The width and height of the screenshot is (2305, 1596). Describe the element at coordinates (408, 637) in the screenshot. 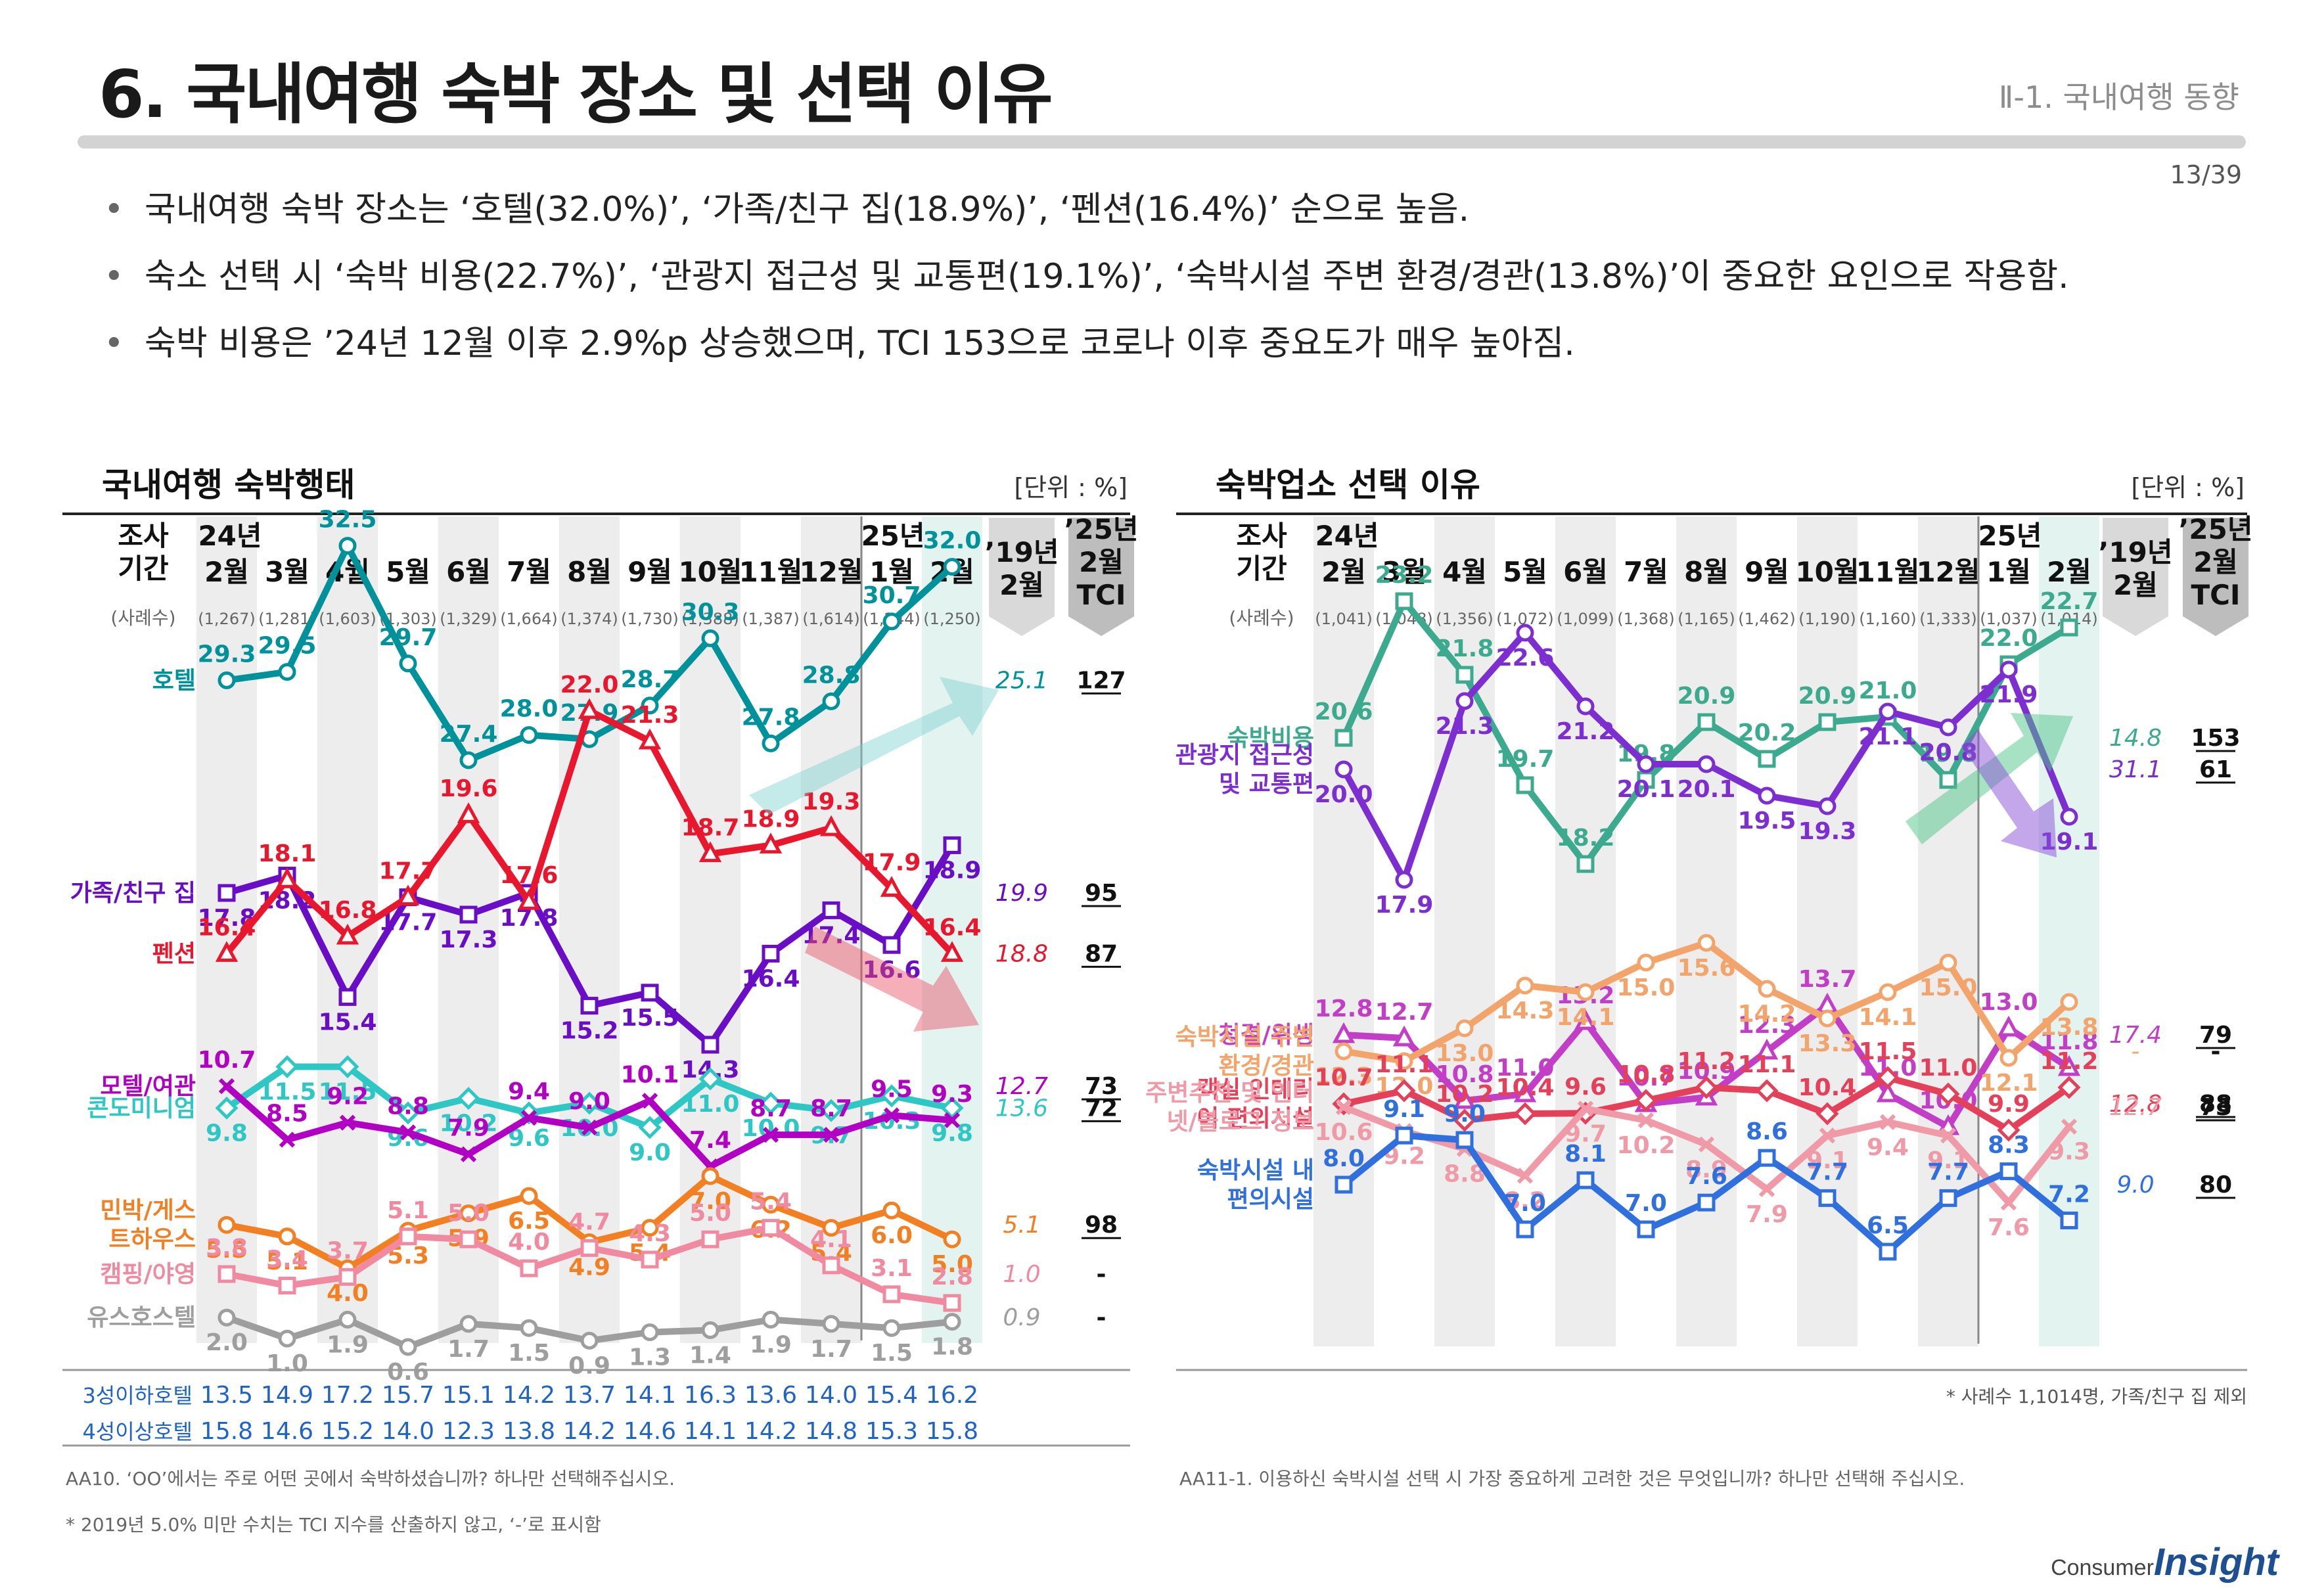

I see `data-label: 29.7` at that location.